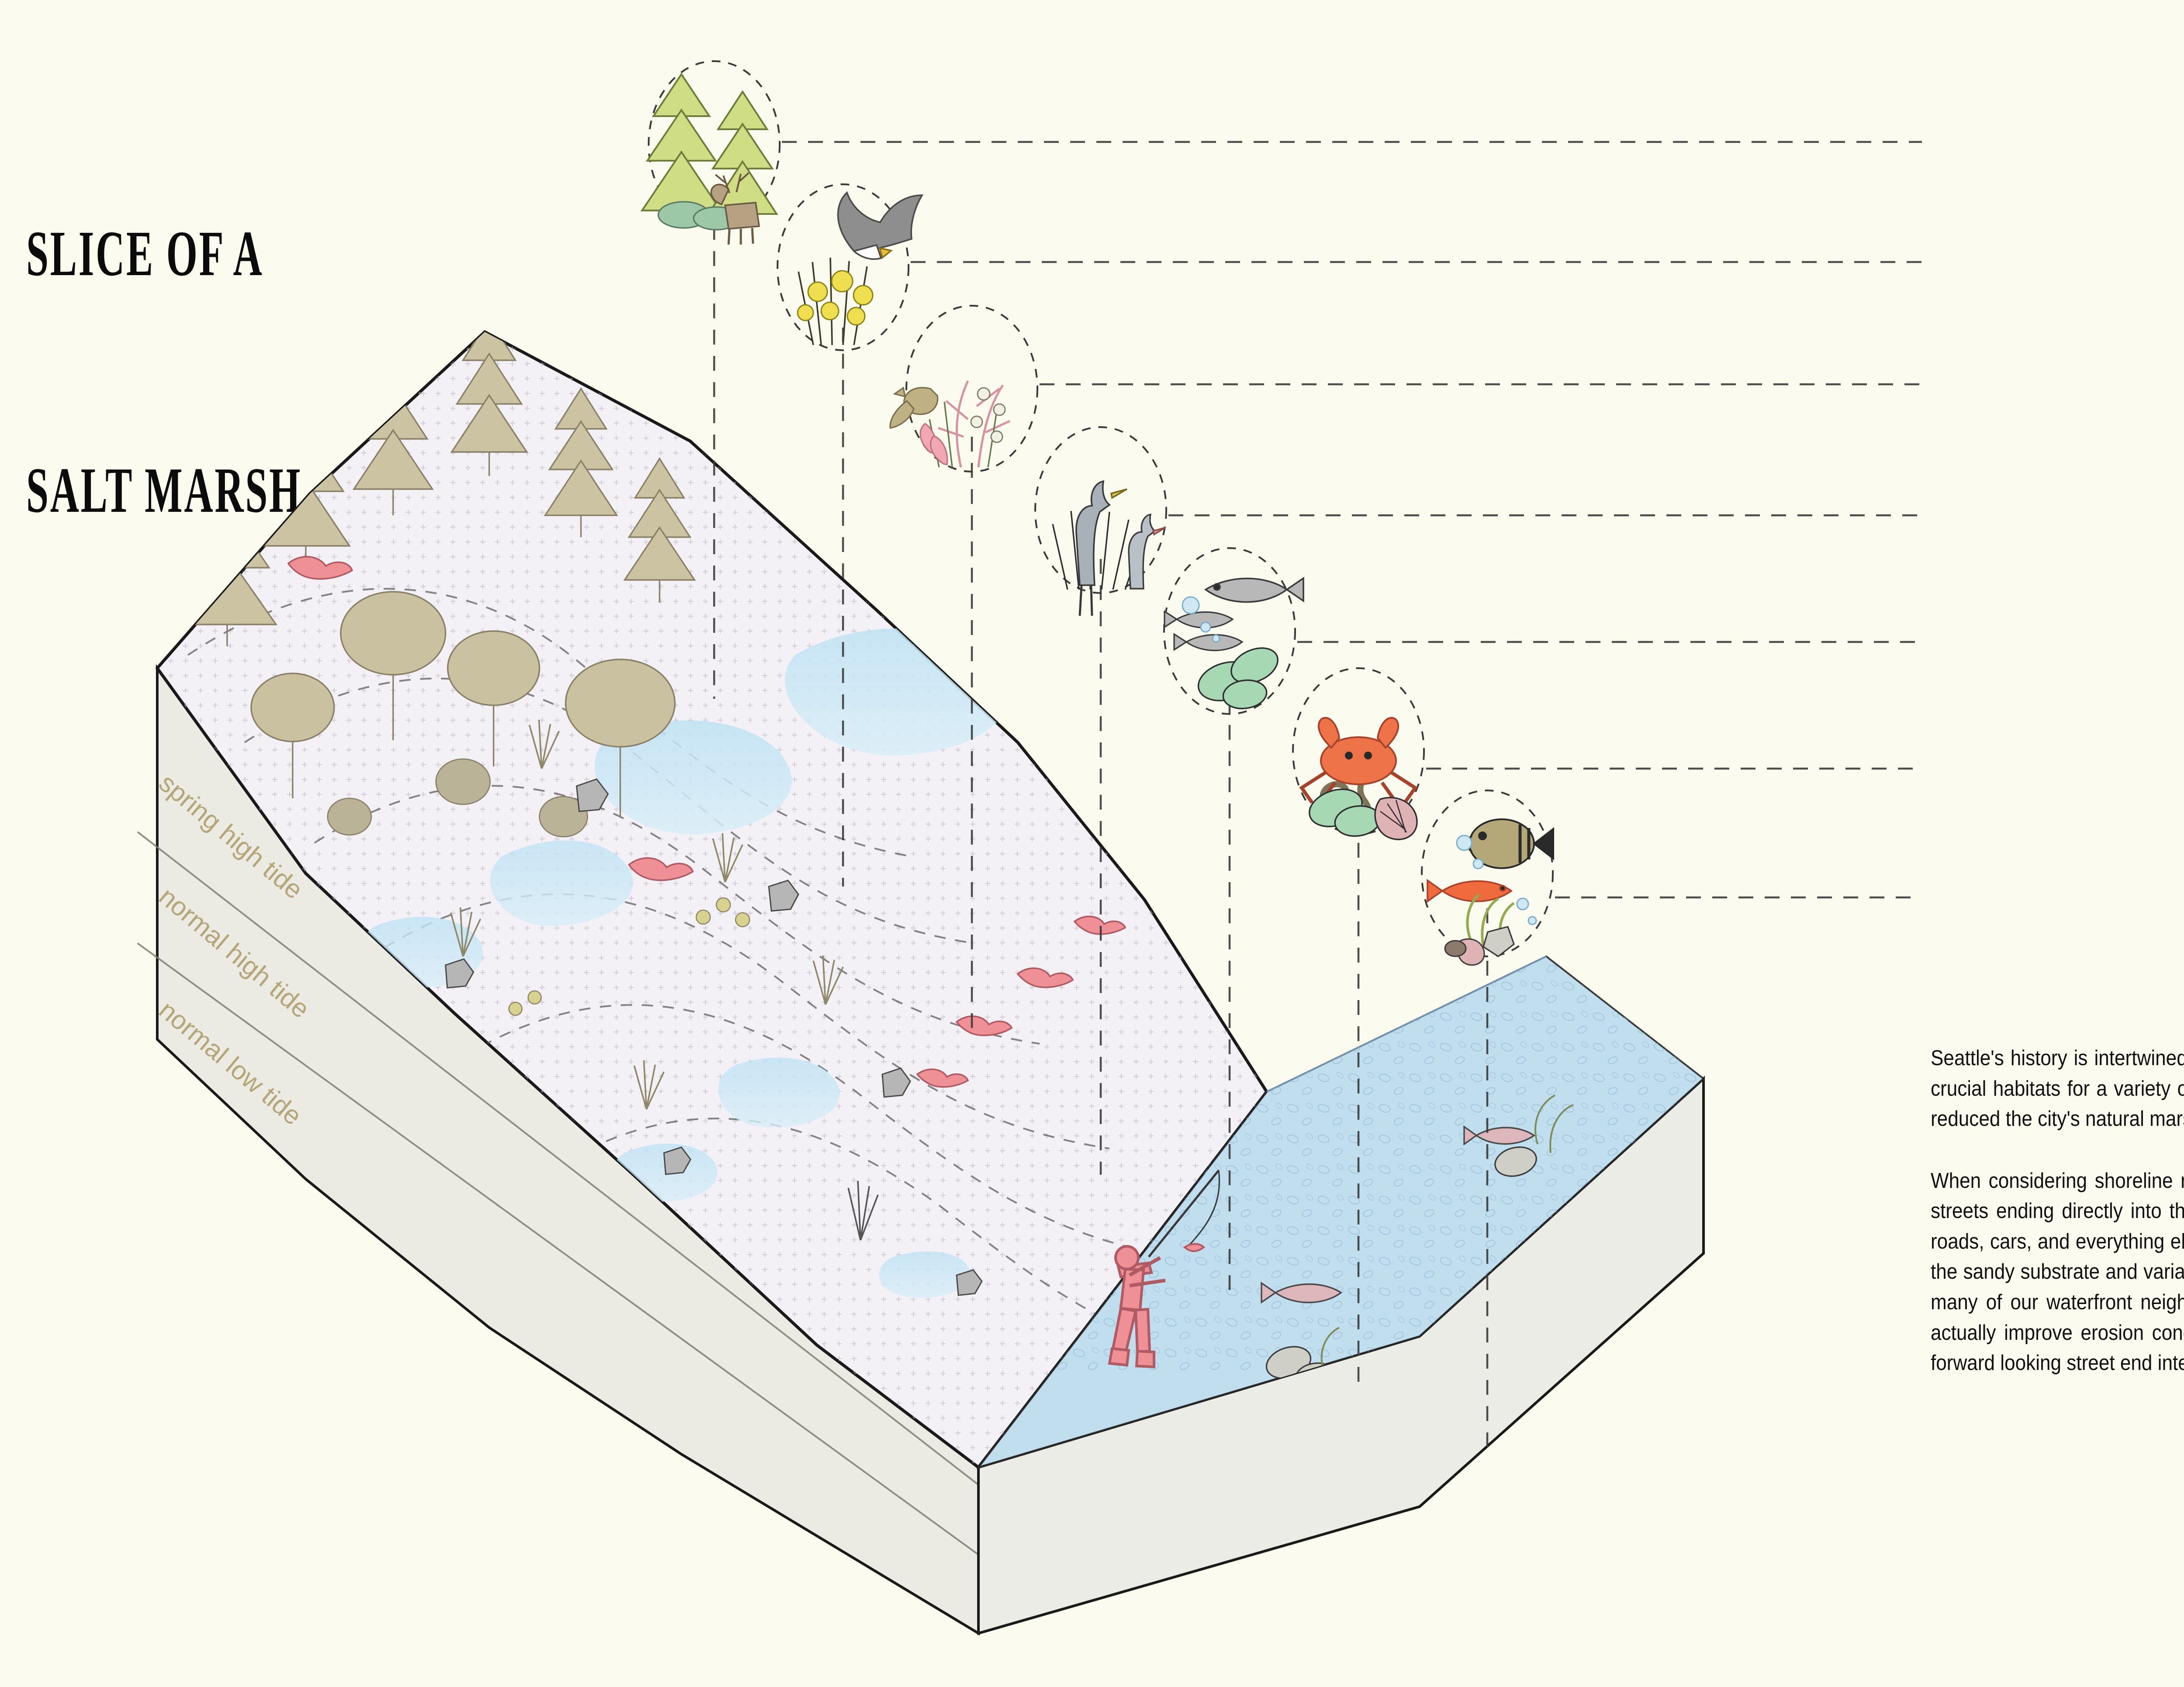 The height and width of the screenshot is (1687, 2184). What do you see at coordinates (963, 389) in the screenshot?
I see `high-marsh-callout` at bounding box center [963, 389].